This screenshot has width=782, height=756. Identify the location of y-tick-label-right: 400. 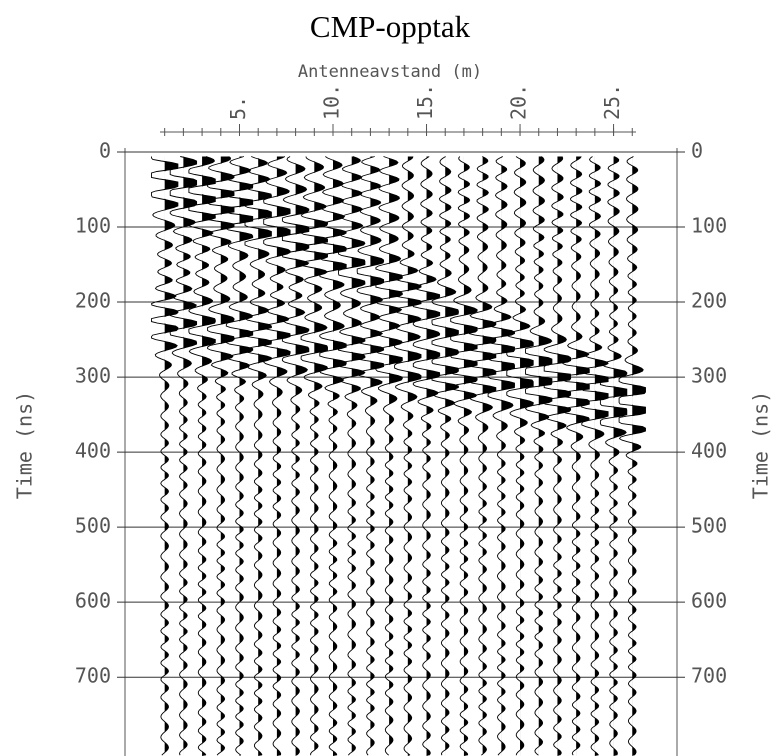
(709, 451).